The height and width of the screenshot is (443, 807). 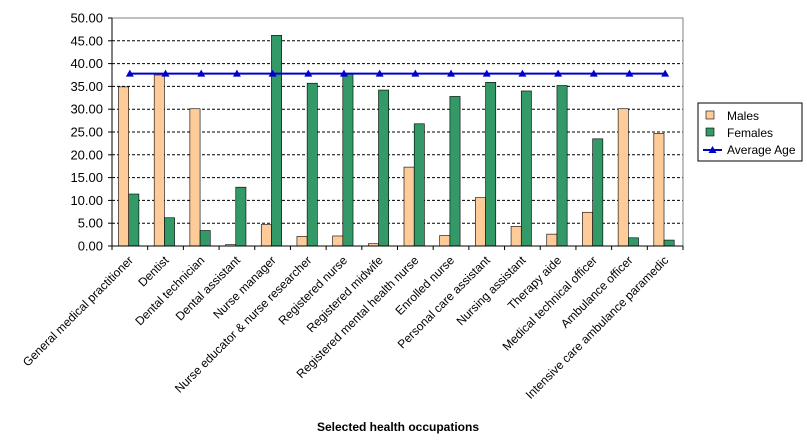 I want to click on x-axis-title: Selected health occupations, so click(x=398, y=427).